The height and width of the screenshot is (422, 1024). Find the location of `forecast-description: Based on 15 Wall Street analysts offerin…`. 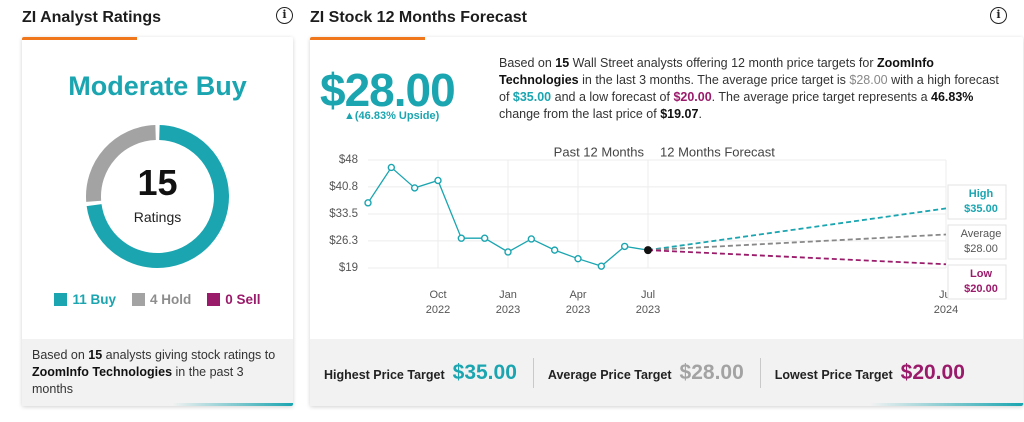

forecast-description: Based on 15 Wall Street analysts offerin… is located at coordinates (754, 89).